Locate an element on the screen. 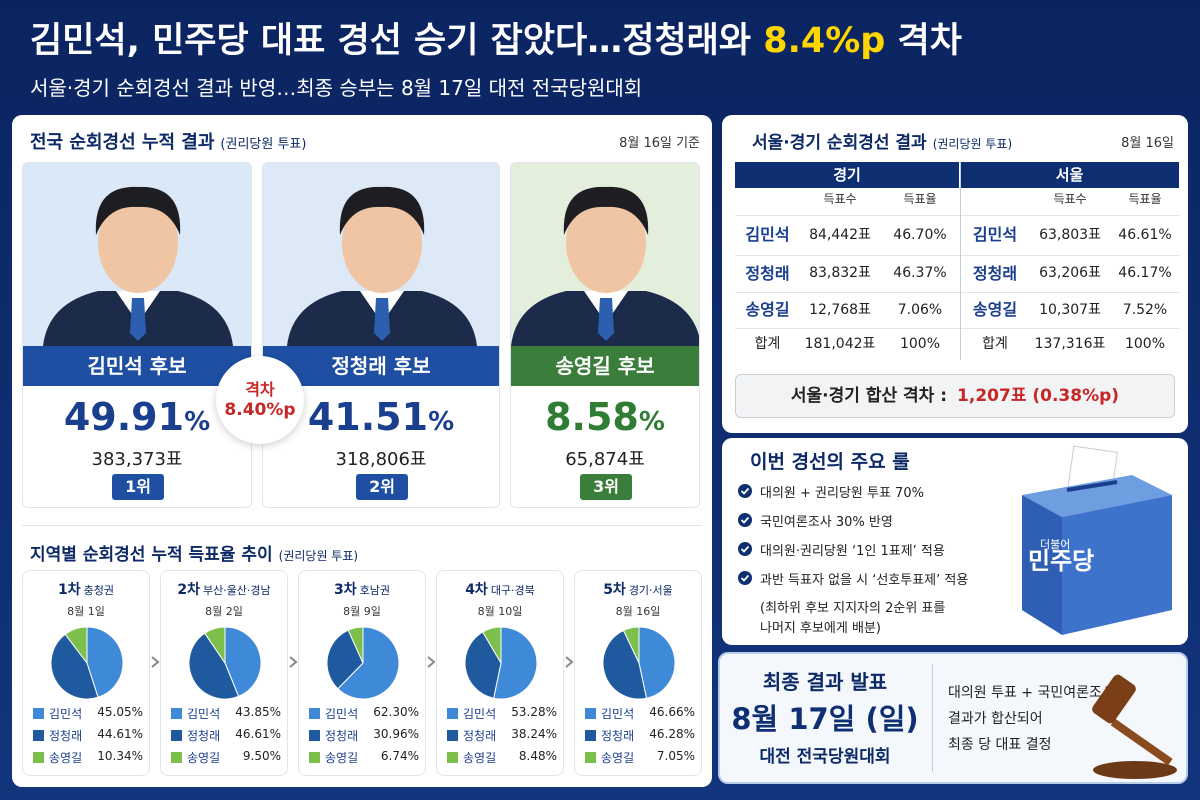  round-number: 2차 is located at coordinates (188, 590).